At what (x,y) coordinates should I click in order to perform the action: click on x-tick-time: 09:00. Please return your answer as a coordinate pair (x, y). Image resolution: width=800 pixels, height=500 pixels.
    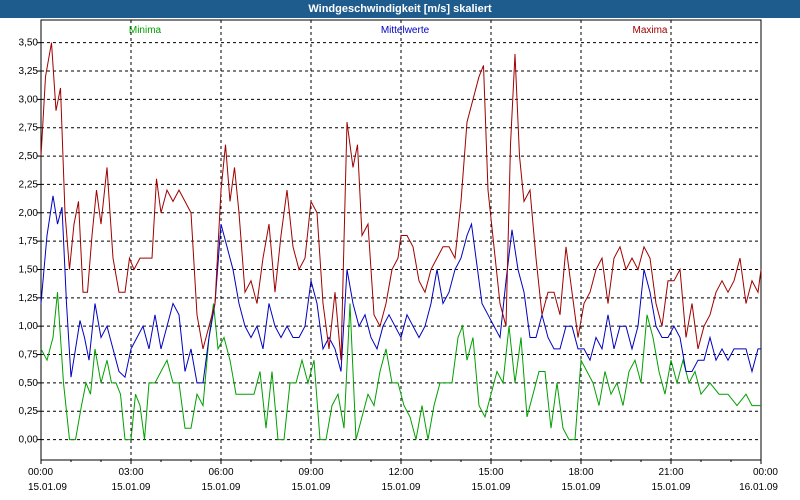
    Looking at the image, I should click on (310, 472).